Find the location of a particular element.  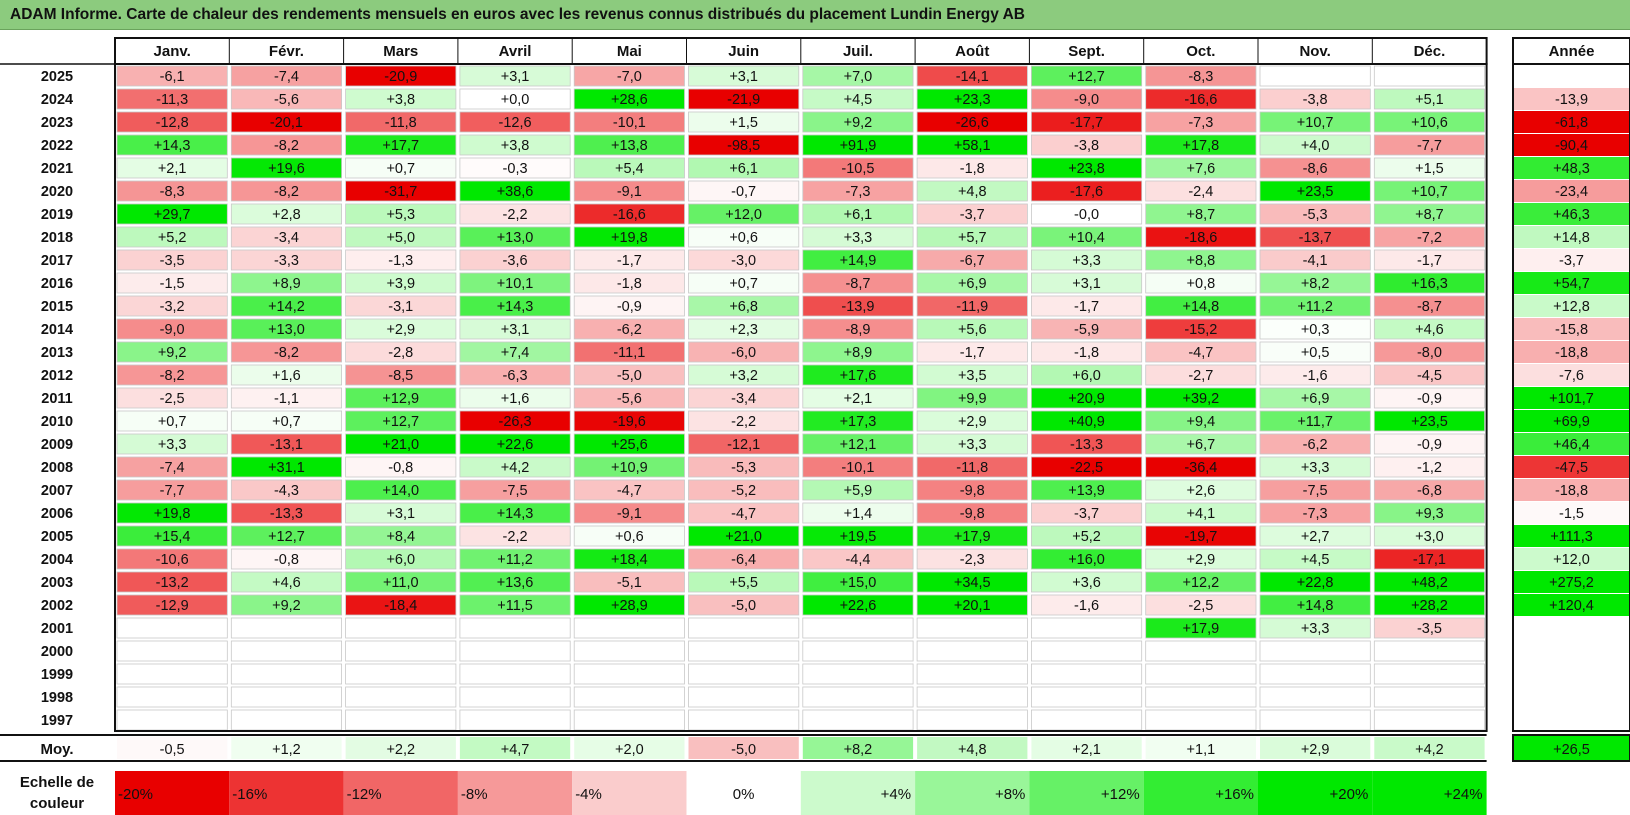

cell-value: +11,2 is located at coordinates (515, 560).